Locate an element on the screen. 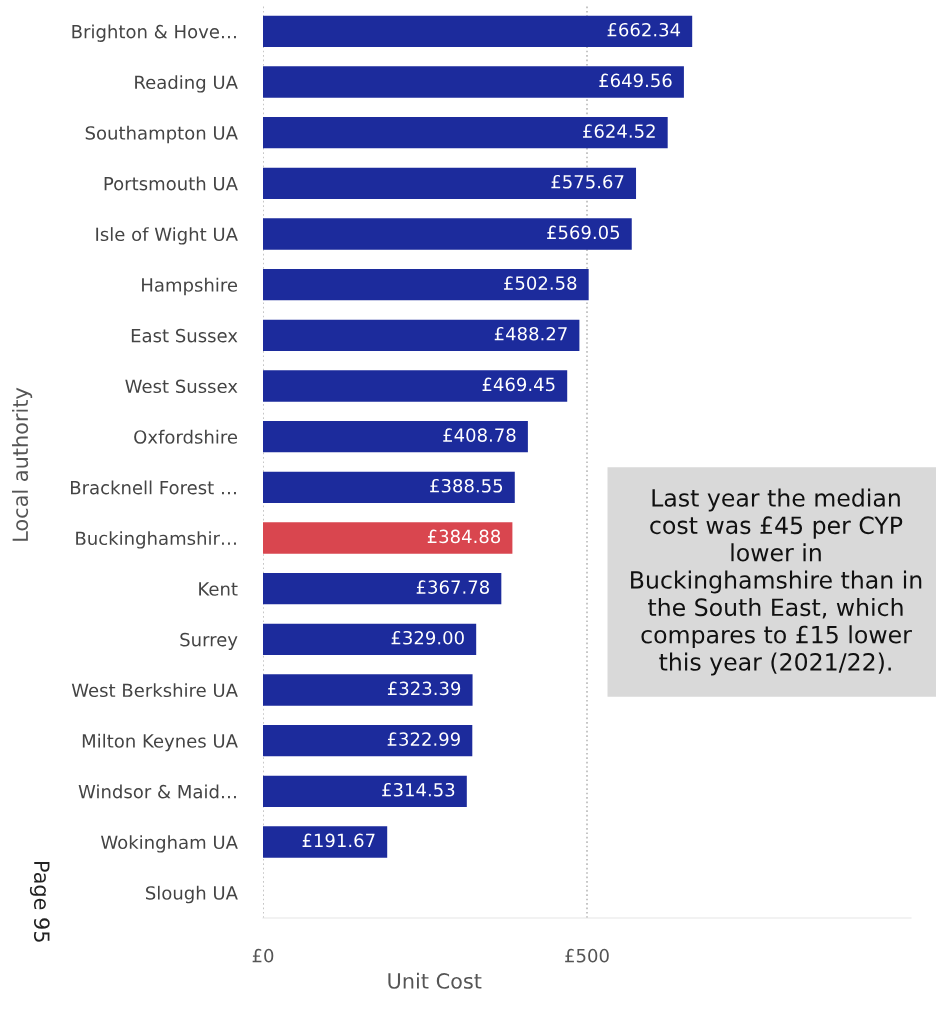 This screenshot has width=936, height=1010. data-label: £408.78 is located at coordinates (479, 435).